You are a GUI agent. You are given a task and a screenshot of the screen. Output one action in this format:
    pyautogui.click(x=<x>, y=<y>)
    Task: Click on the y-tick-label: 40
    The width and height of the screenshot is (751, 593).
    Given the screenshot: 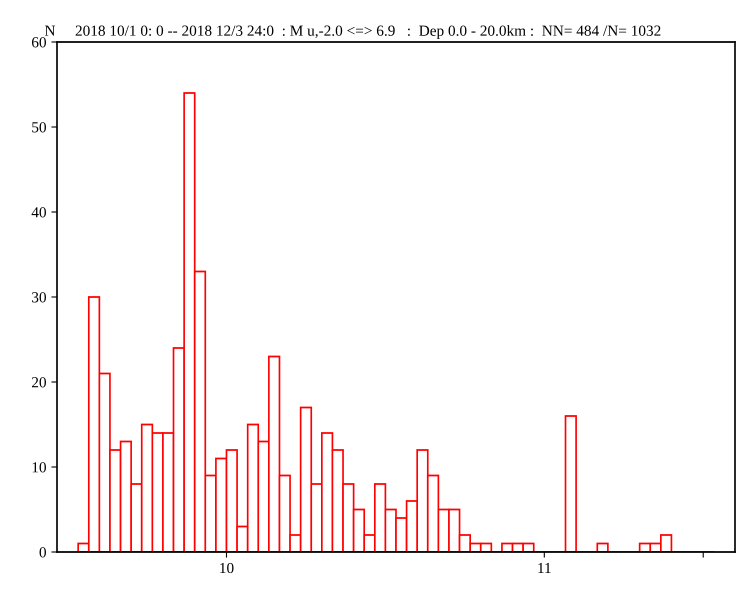 What is the action you would take?
    pyautogui.click(x=39, y=212)
    